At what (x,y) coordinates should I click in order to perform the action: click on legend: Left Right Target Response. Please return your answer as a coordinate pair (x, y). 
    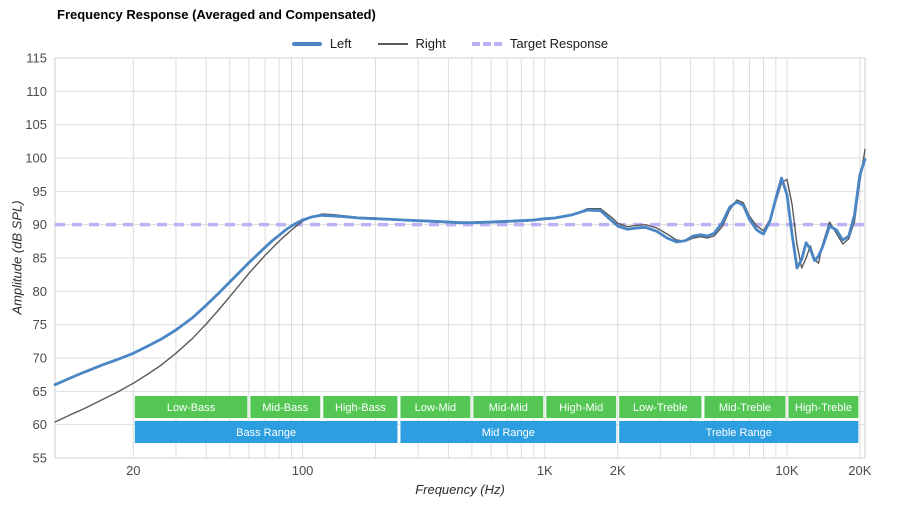
    Looking at the image, I should click on (450, 43).